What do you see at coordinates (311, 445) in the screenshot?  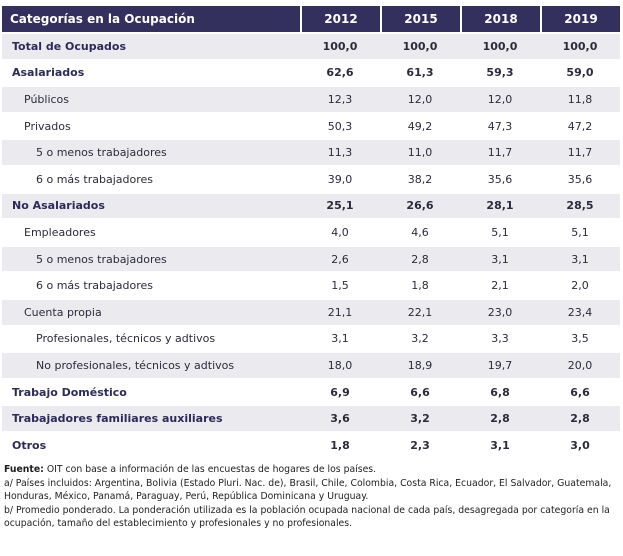 I see `table-row: Otros 1,8 2,3 3,1 3,0` at bounding box center [311, 445].